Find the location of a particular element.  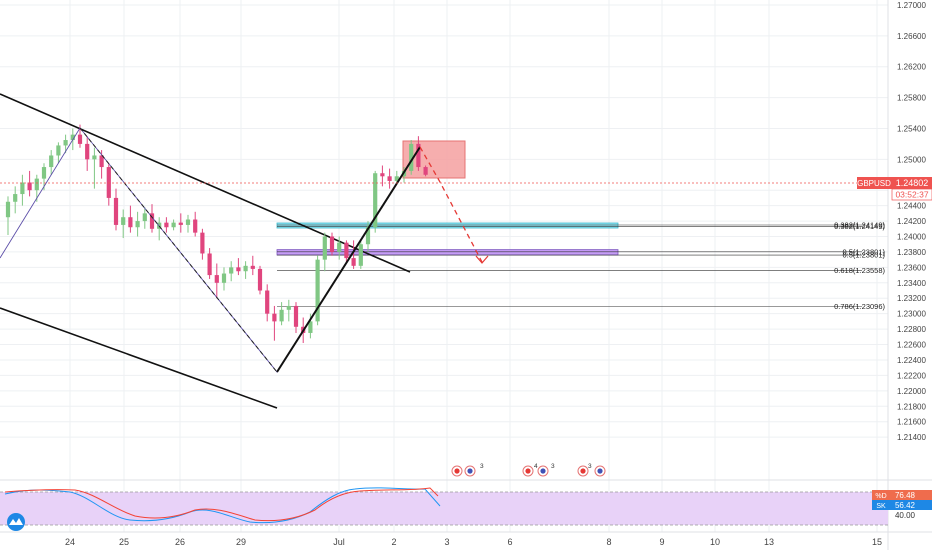

fib-50-zone is located at coordinates (447, 252).